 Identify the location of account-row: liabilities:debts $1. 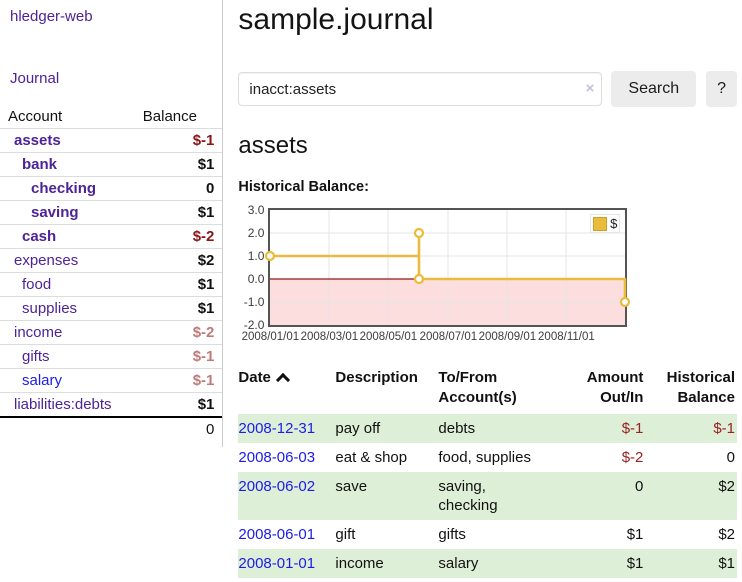
(111, 405).